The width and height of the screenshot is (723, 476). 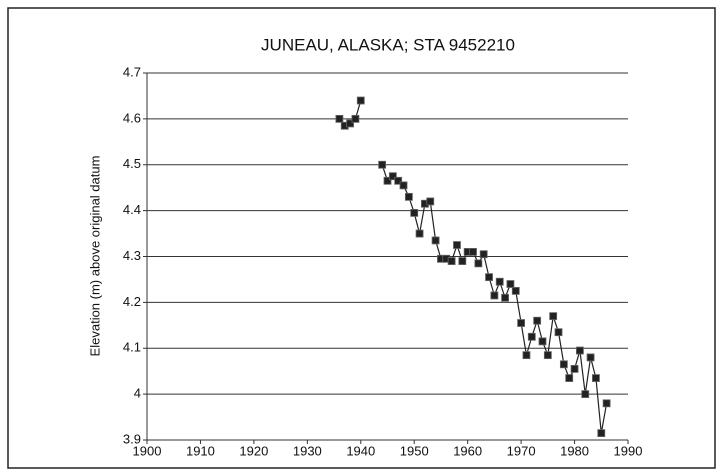 I want to click on x-tick-label: 1980, so click(x=574, y=450).